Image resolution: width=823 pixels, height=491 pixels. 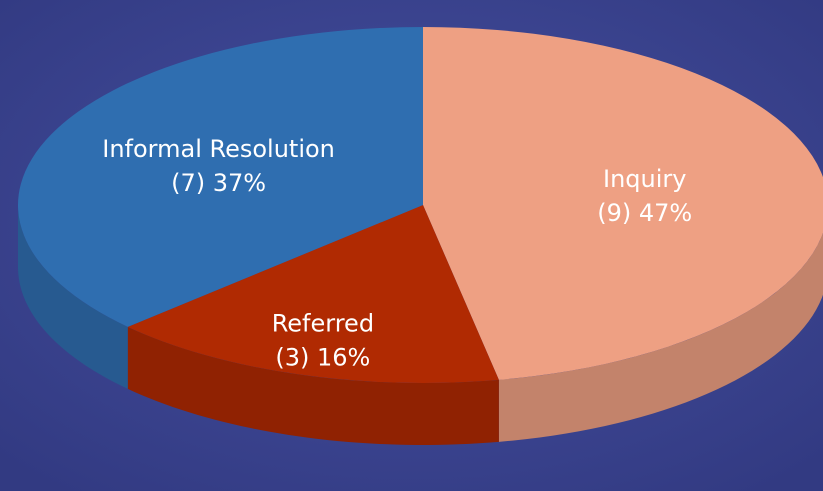 What do you see at coordinates (644, 179) in the screenshot?
I see `slice-label: Inquiry` at bounding box center [644, 179].